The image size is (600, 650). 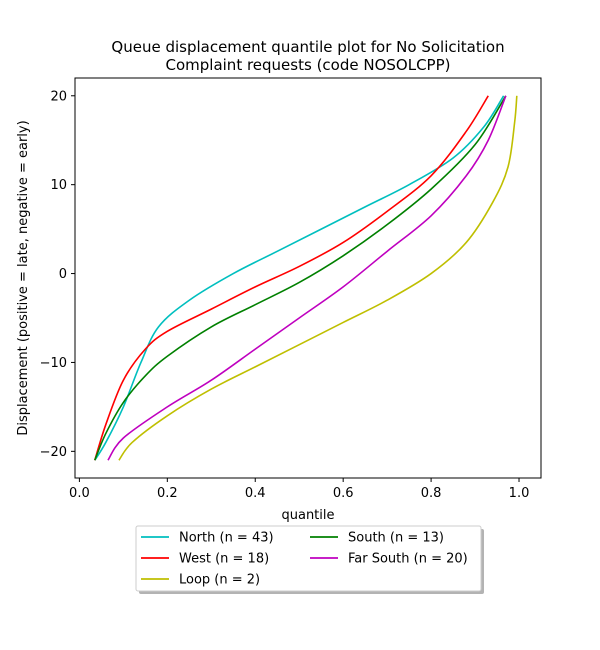 I want to click on y-axis: 20 10 0 −10 −20, so click(x=57, y=274).